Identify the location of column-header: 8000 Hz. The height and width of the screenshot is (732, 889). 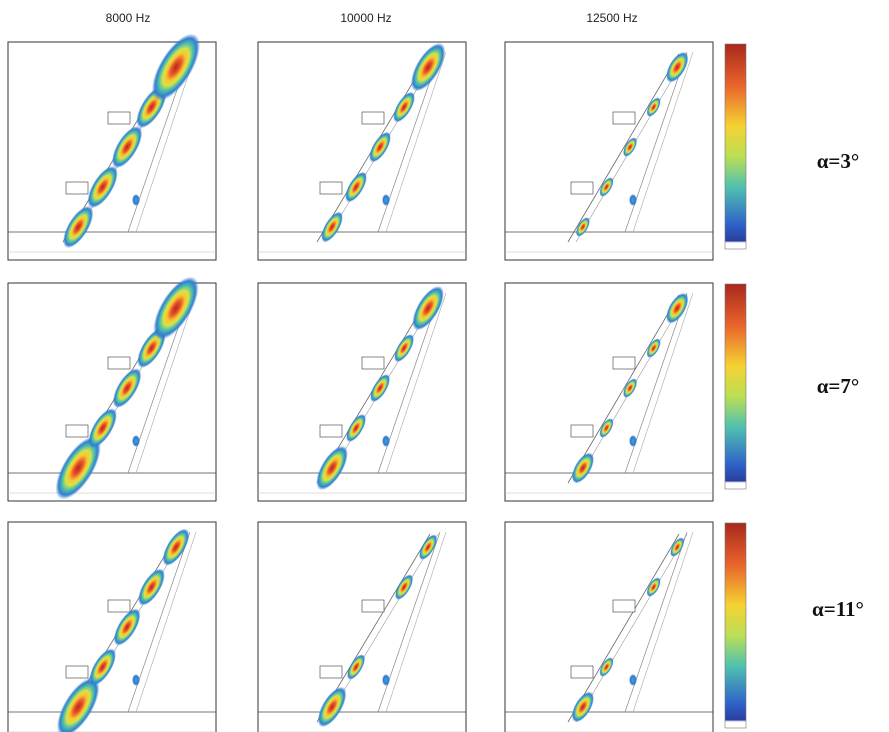
(128, 18).